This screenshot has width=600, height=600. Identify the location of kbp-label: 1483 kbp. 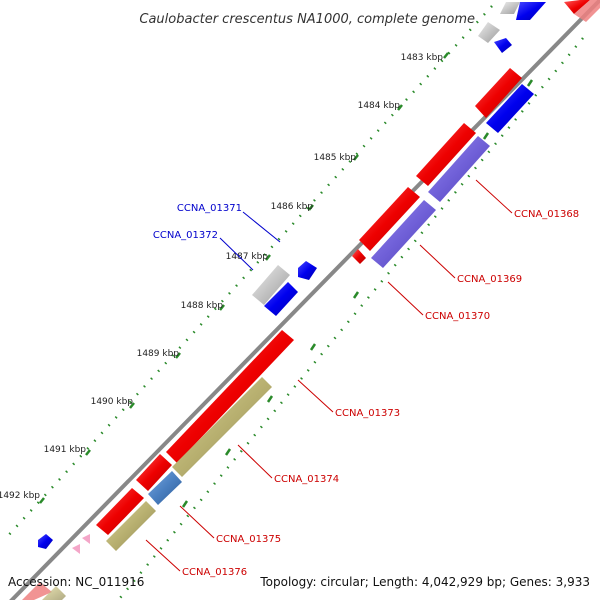
(422, 58).